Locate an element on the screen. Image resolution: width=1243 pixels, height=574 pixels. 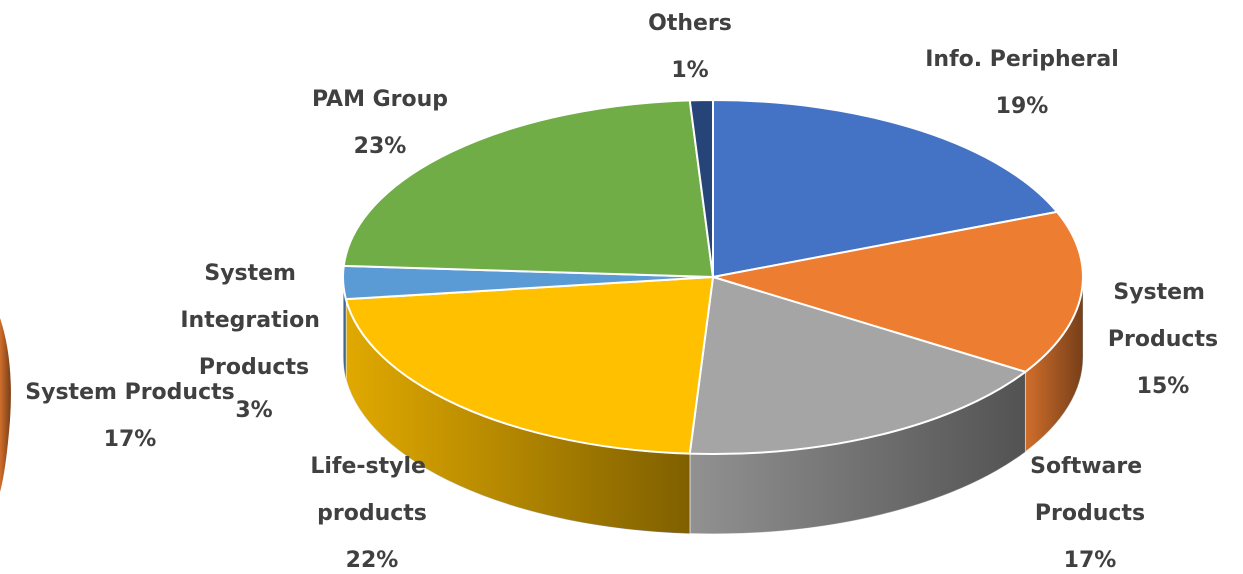
value-label: 19% is located at coordinates (1022, 106).